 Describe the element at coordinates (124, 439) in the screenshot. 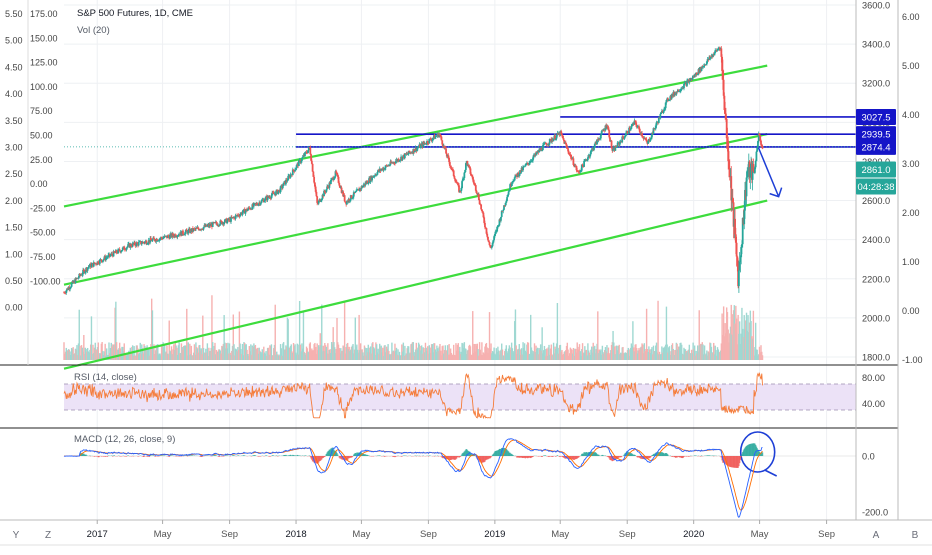

I see `macd-legend: MACD (12, 26, close, 9)` at that location.